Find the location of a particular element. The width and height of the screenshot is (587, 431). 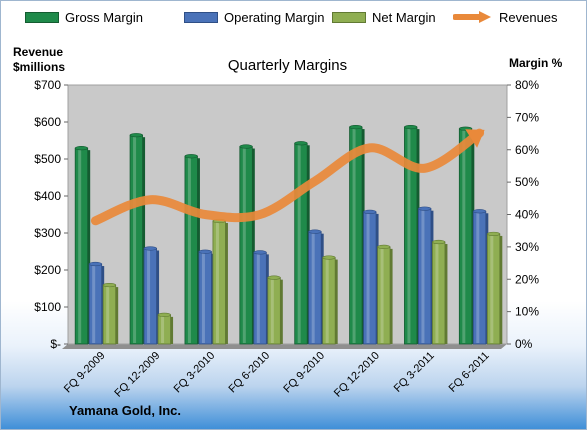

right-tick-label: 60% is located at coordinates (527, 150).